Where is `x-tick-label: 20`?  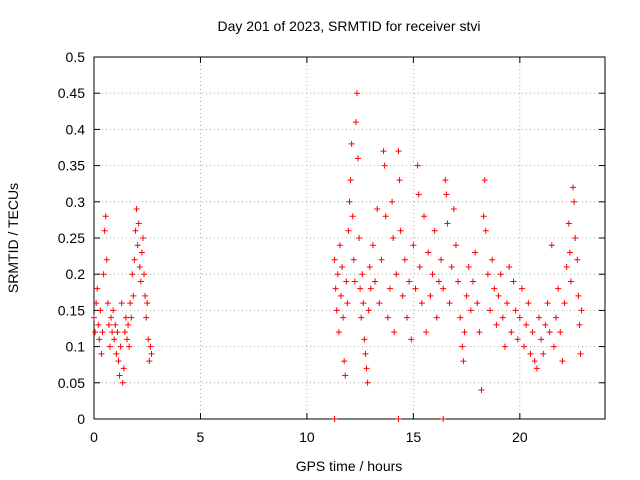
x-tick-label: 20 is located at coordinates (520, 437).